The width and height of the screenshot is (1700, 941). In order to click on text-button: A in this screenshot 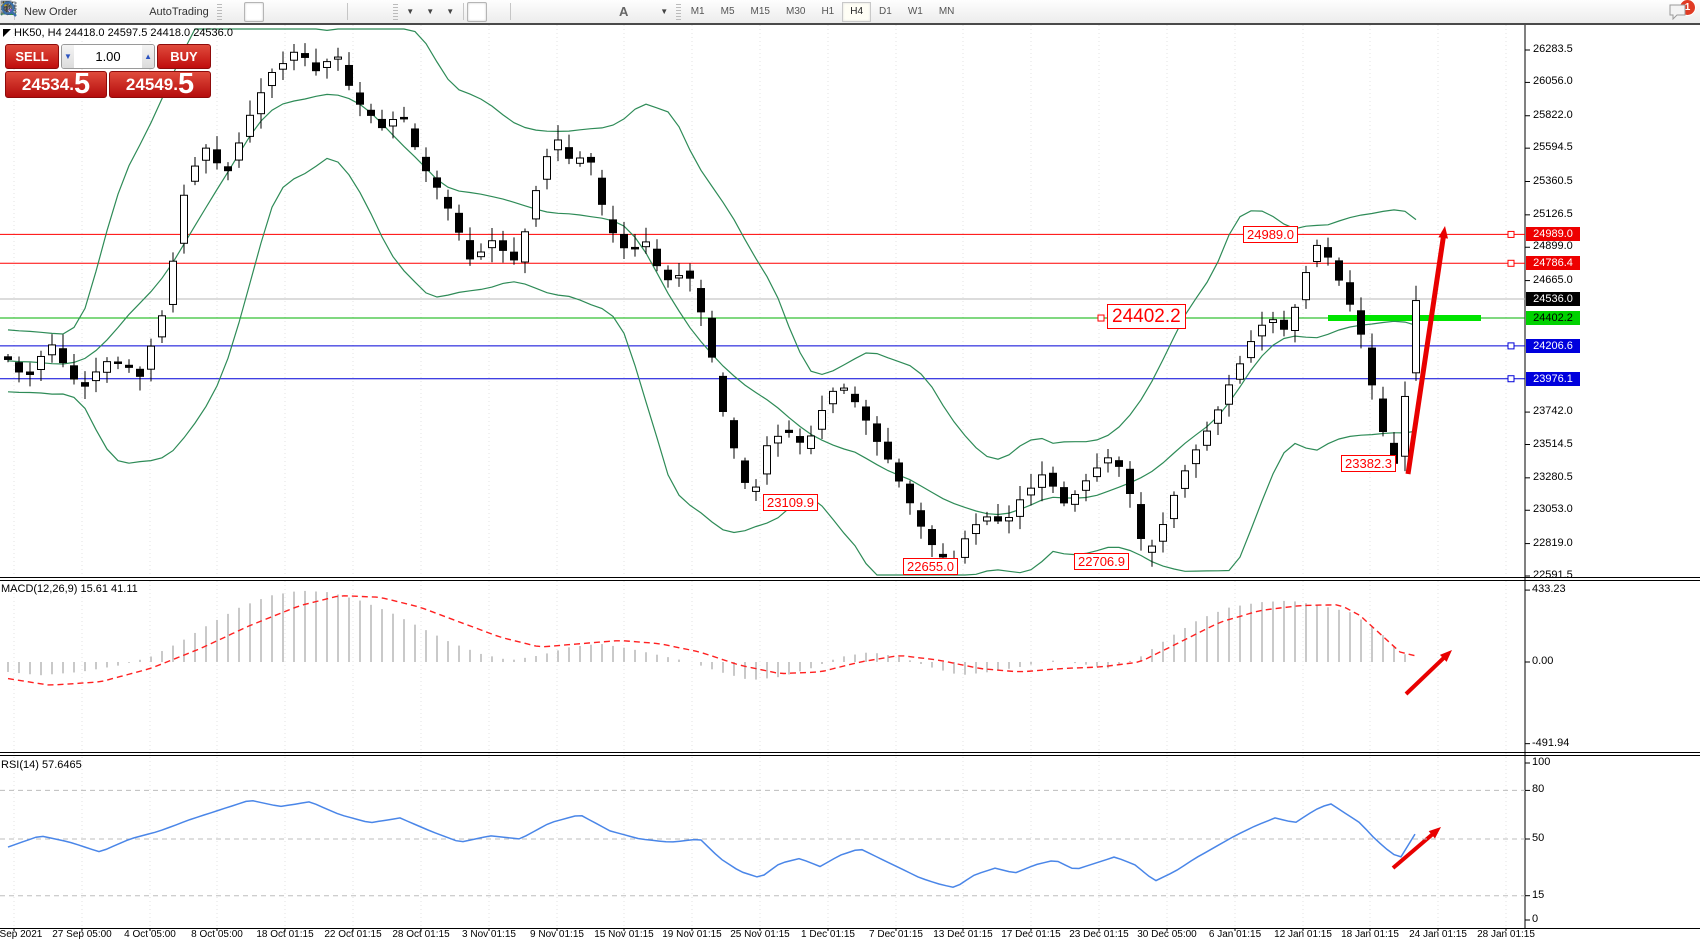, I will do `click(624, 11)`.